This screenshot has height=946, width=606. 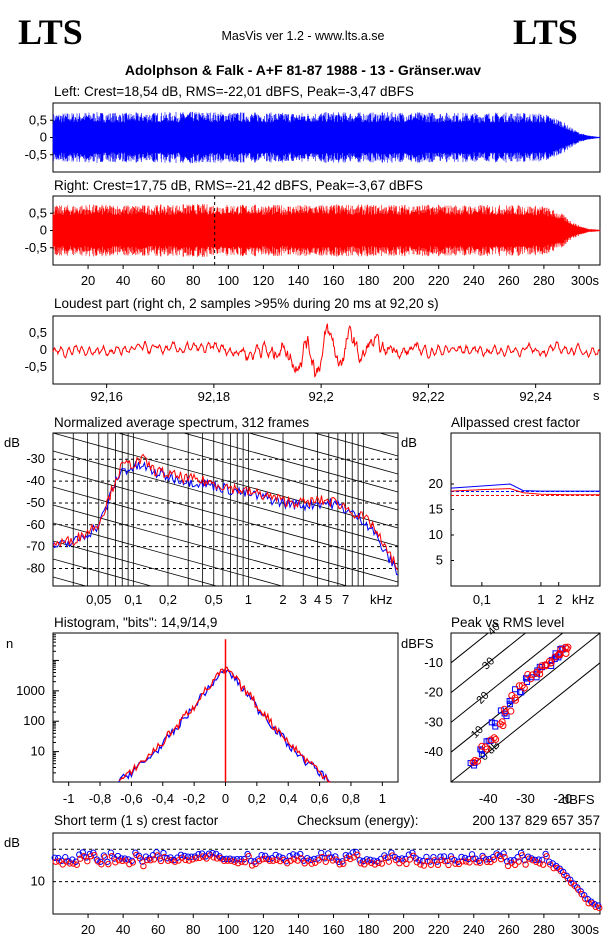 I want to click on loudest-x-unit: s, so click(x=596, y=395).